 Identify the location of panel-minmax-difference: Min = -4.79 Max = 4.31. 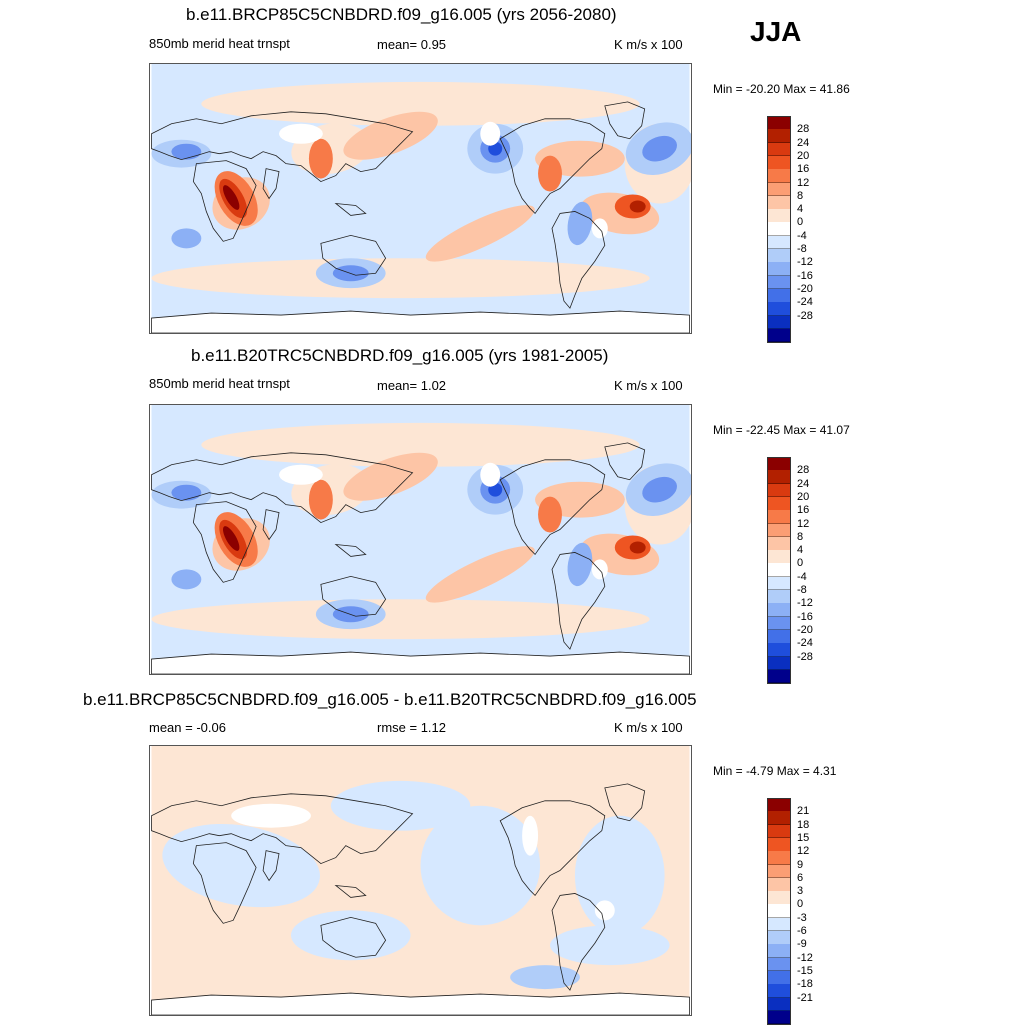
(775, 771).